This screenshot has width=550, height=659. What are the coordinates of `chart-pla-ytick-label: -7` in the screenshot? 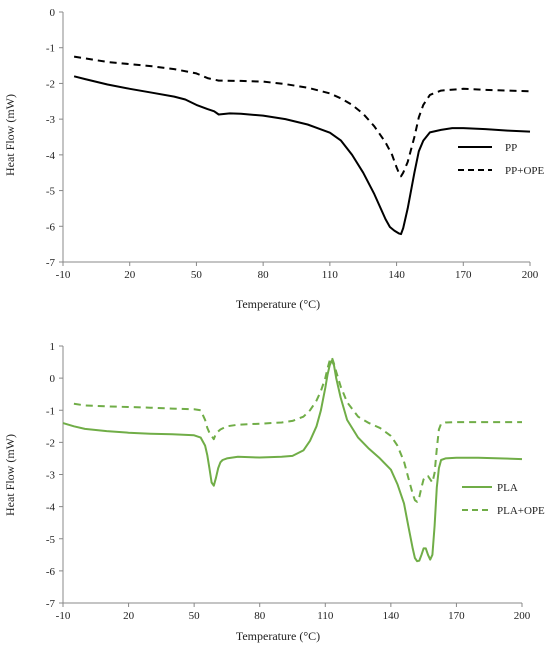 It's located at (51, 604).